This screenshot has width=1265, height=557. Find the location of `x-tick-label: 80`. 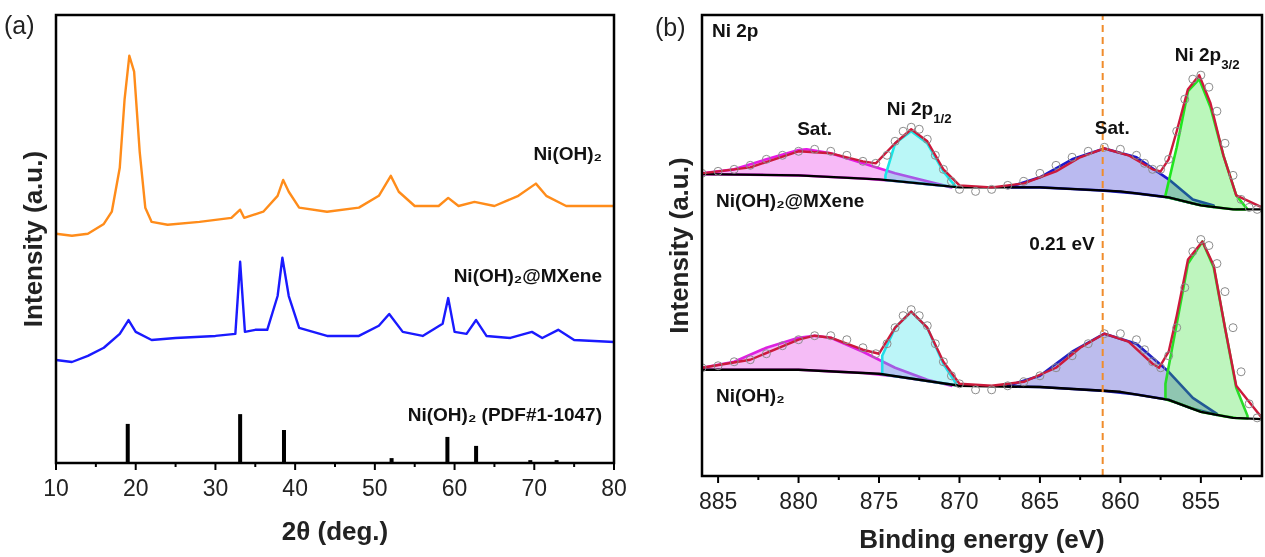

x-tick-label: 80 is located at coordinates (614, 488).